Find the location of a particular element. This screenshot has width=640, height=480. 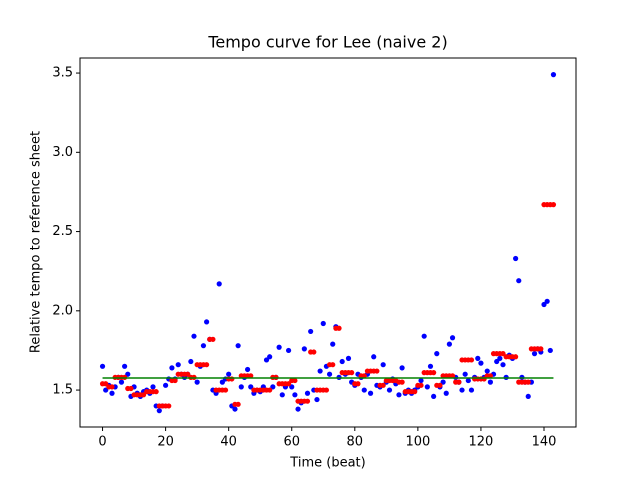

y-tick-label: 2.5 is located at coordinates (62, 231).